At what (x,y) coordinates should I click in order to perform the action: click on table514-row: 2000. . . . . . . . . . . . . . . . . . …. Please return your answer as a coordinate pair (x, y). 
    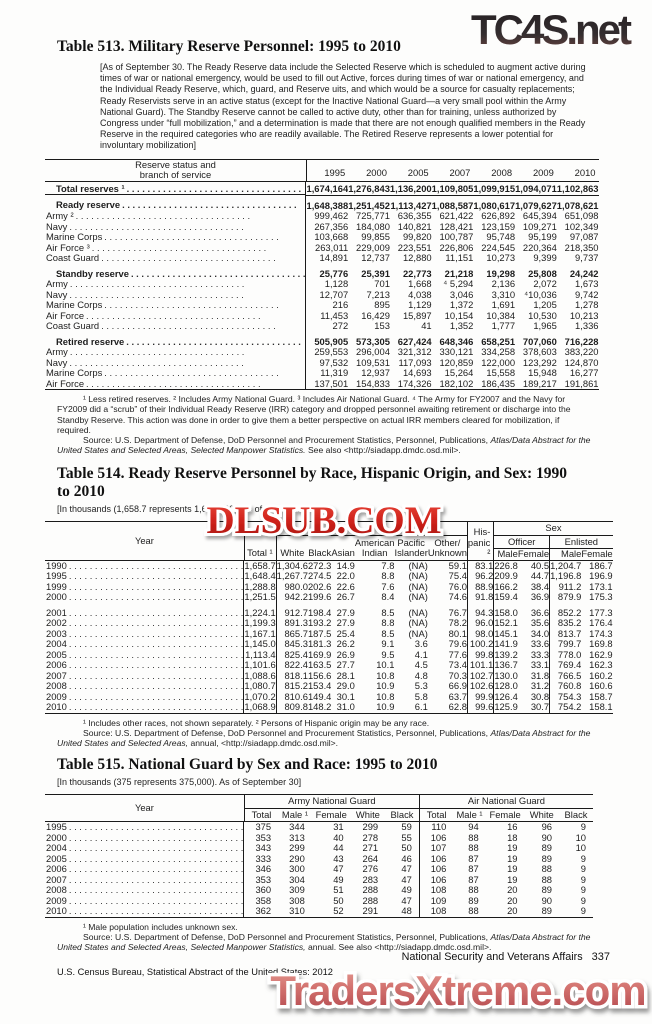
    Looking at the image, I should click on (329, 597).